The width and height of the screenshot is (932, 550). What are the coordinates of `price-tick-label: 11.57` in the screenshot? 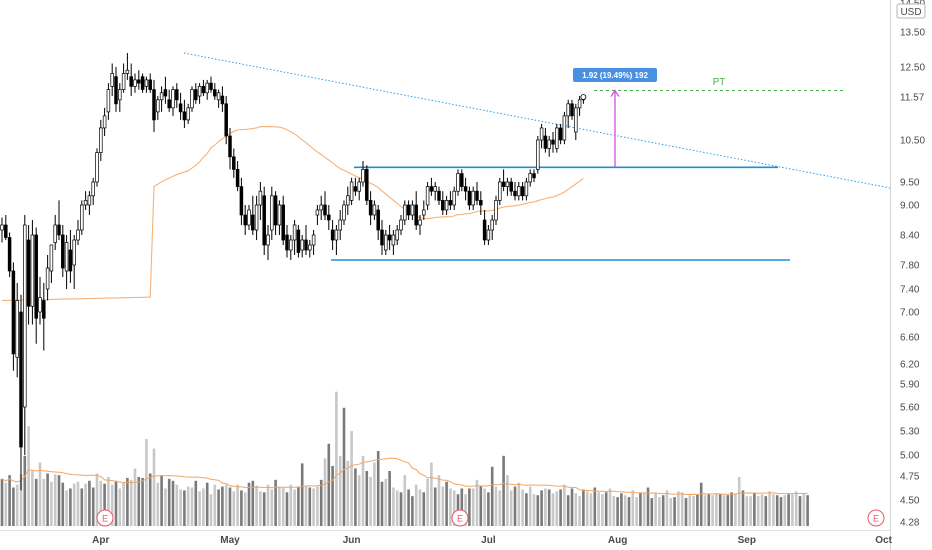 It's located at (912, 98).